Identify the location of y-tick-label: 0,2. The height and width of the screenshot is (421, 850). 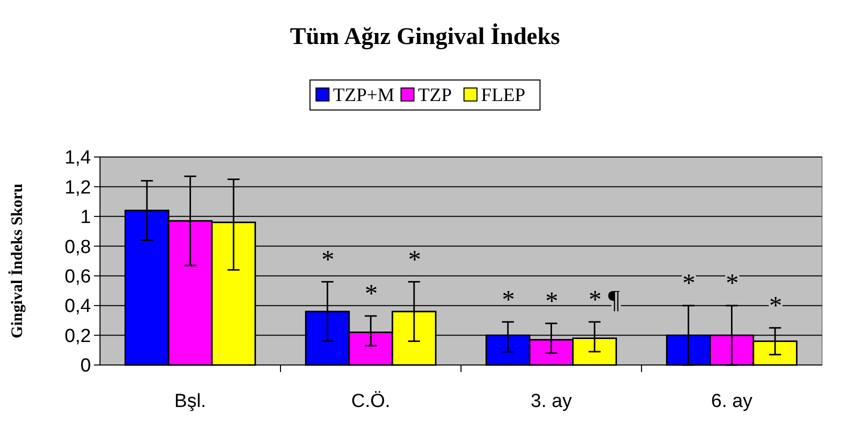
(77, 336).